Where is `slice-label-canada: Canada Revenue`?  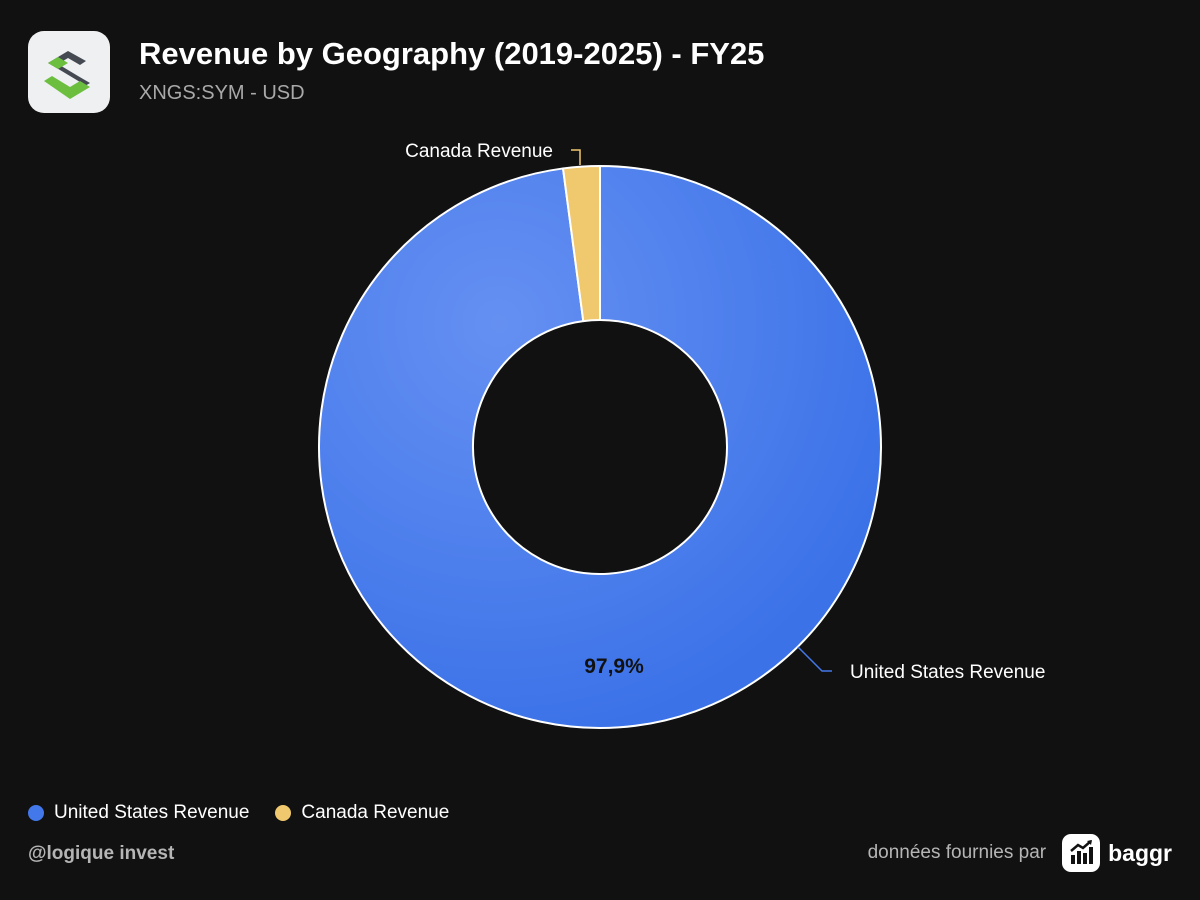 slice-label-canada: Canada Revenue is located at coordinates (479, 151).